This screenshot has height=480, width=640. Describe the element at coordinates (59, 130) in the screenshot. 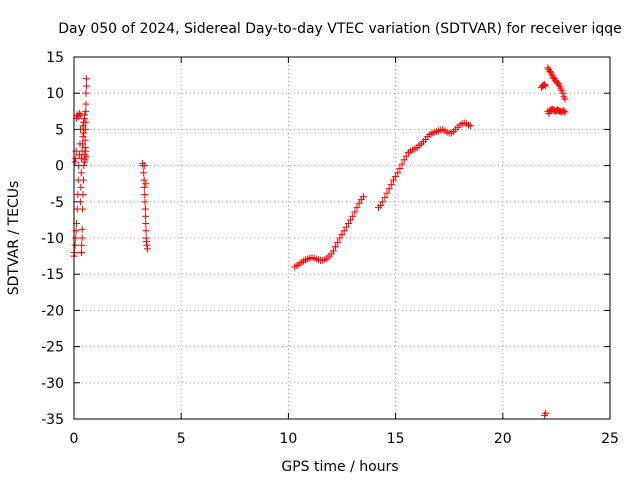

I see `y-tick-label: 5` at that location.